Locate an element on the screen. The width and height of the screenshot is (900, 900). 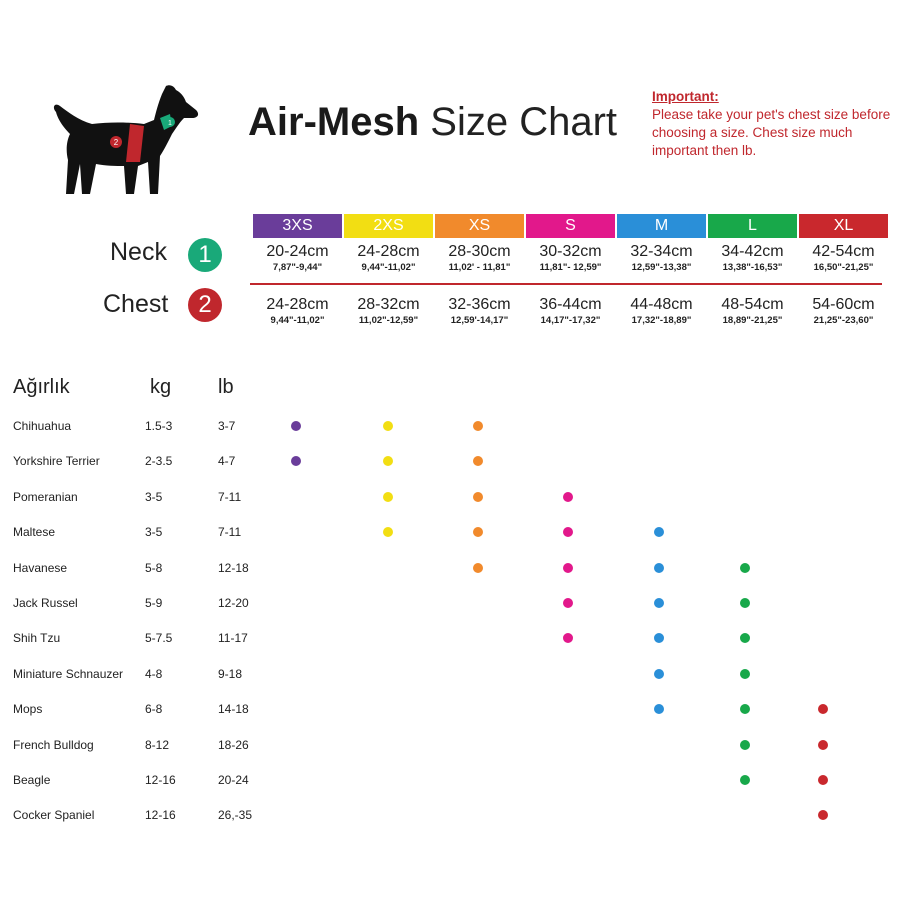
title-light: Size Chart is located at coordinates (524, 122).